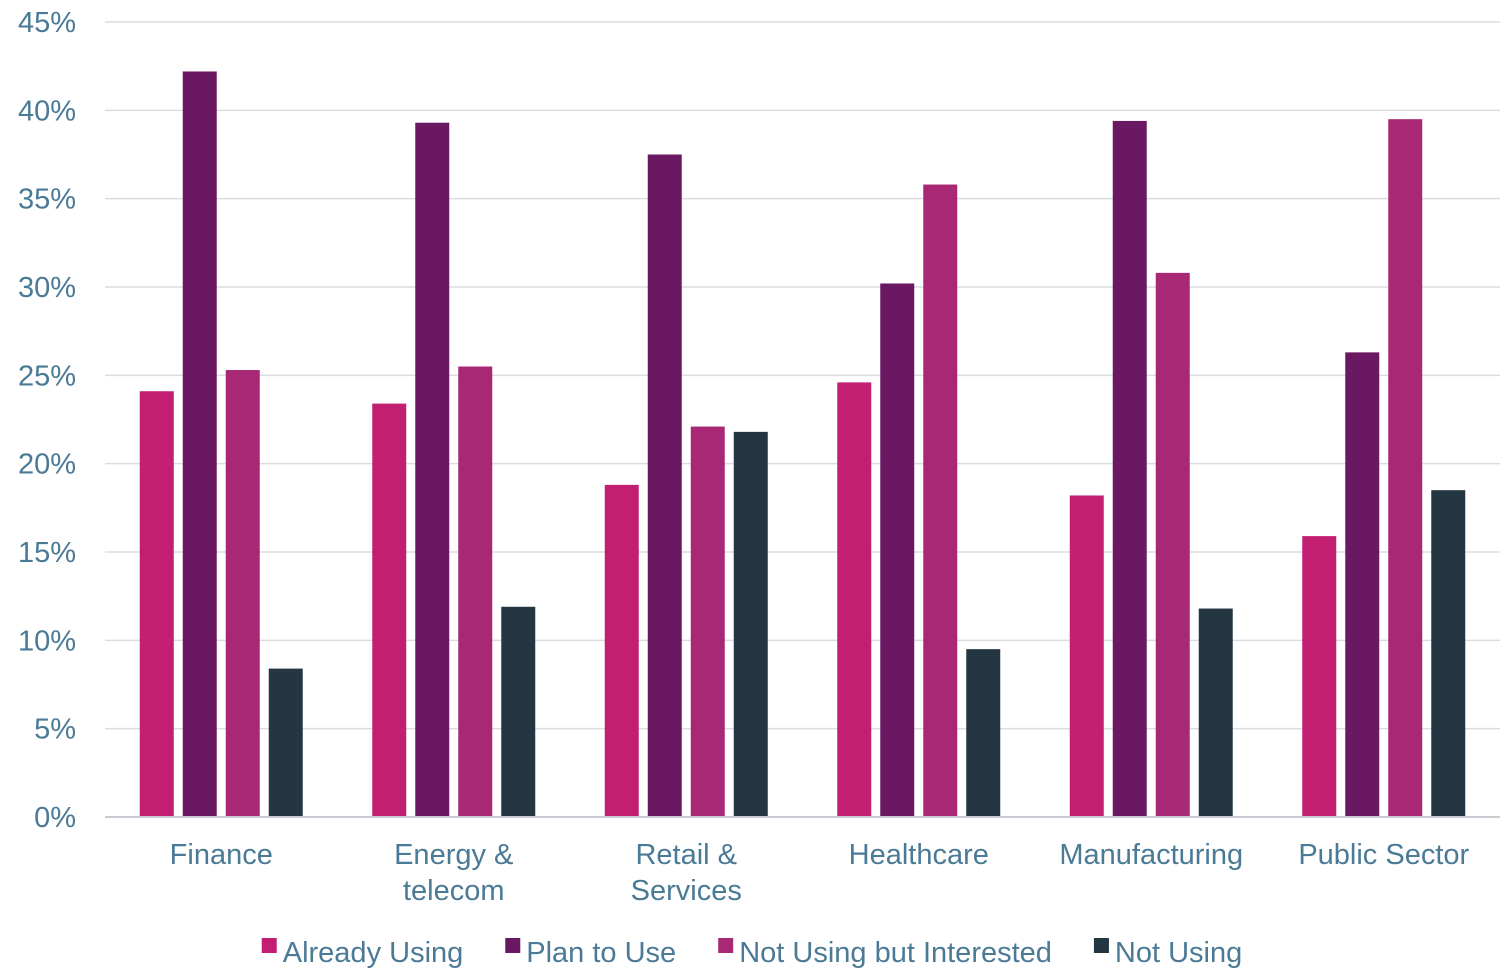 Image resolution: width=1504 pixels, height=973 pixels. What do you see at coordinates (55, 818) in the screenshot?
I see `y-tick-label: 0%` at bounding box center [55, 818].